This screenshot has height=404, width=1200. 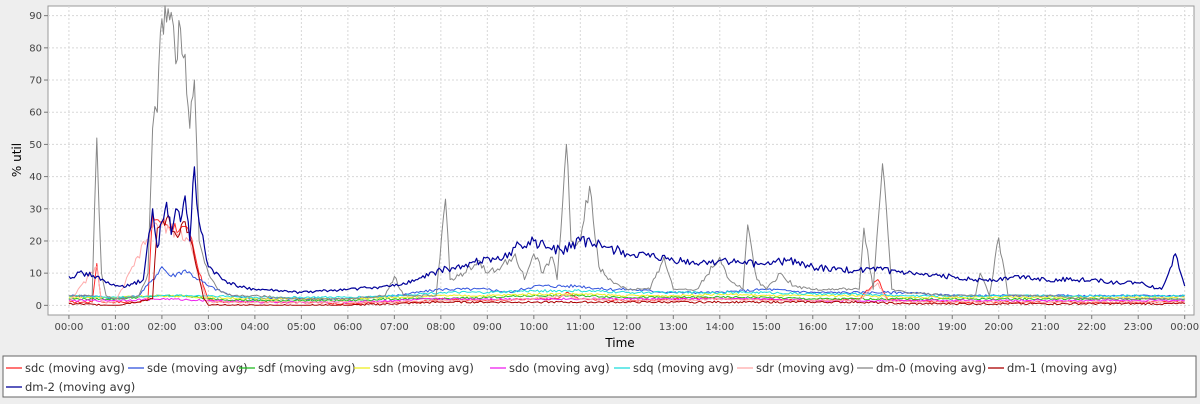 What do you see at coordinates (673, 327) in the screenshot?
I see `x-tick-label: 13:00` at bounding box center [673, 327].